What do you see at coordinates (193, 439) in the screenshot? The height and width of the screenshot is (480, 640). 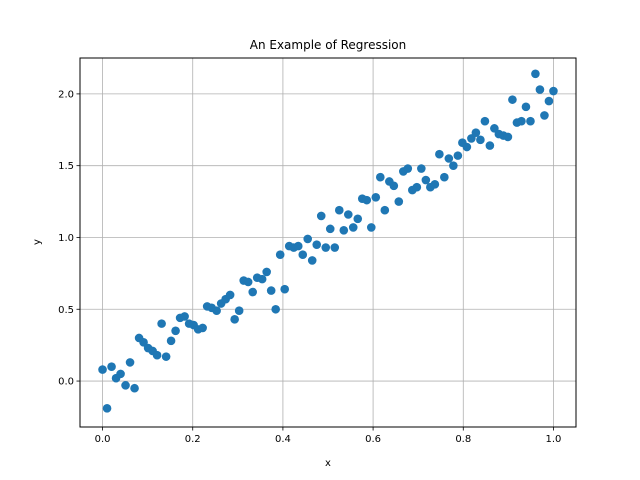 I see `x-tick-label: 0.2` at bounding box center [193, 439].